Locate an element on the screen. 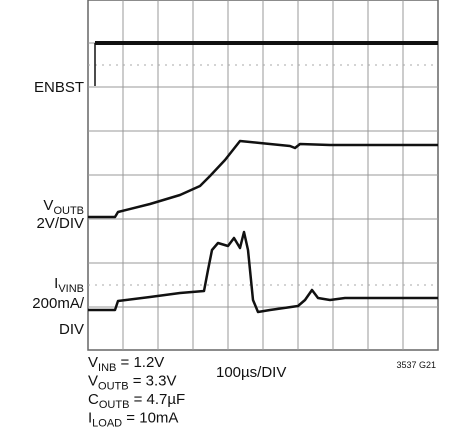 This screenshot has height=444, width=452. condition: VINB = 1.2V is located at coordinates (126, 364).